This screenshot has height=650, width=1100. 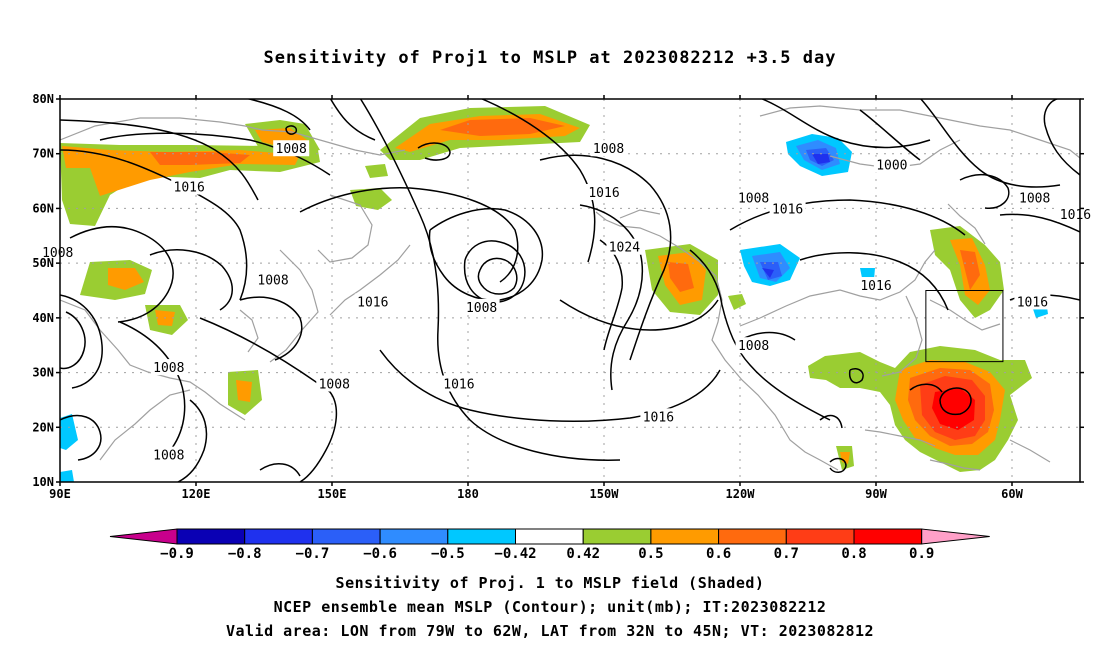 I want to click on colorbar-label: −0.42, so click(x=515, y=554).